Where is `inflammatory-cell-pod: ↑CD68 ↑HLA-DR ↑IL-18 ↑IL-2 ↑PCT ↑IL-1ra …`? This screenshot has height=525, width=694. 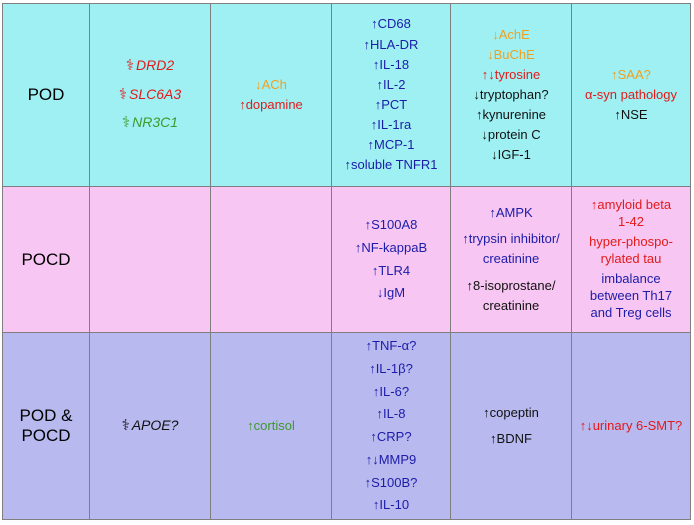 inflammatory-cell-pod: ↑CD68 ↑HLA-DR ↑IL-18 ↑IL-2 ↑PCT ↑IL-1ra … is located at coordinates (391, 95).